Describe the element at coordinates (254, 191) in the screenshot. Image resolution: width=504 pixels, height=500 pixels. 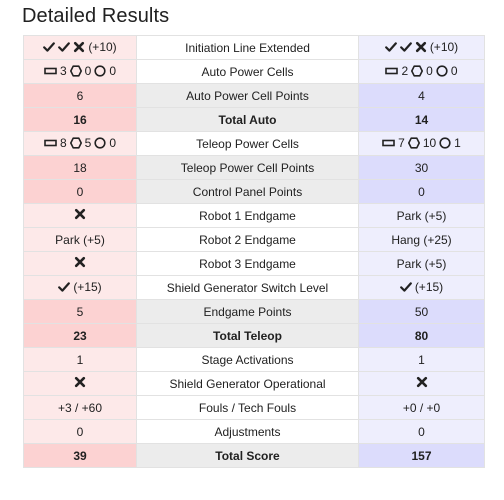
I see `table-row: 0 Control Panel Points 0` at that location.